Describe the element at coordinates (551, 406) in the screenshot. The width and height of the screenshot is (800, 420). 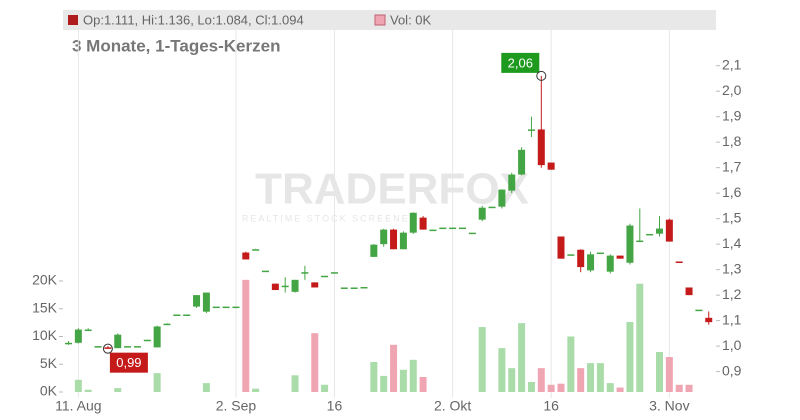
I see `x-tick-label: 16` at that location.